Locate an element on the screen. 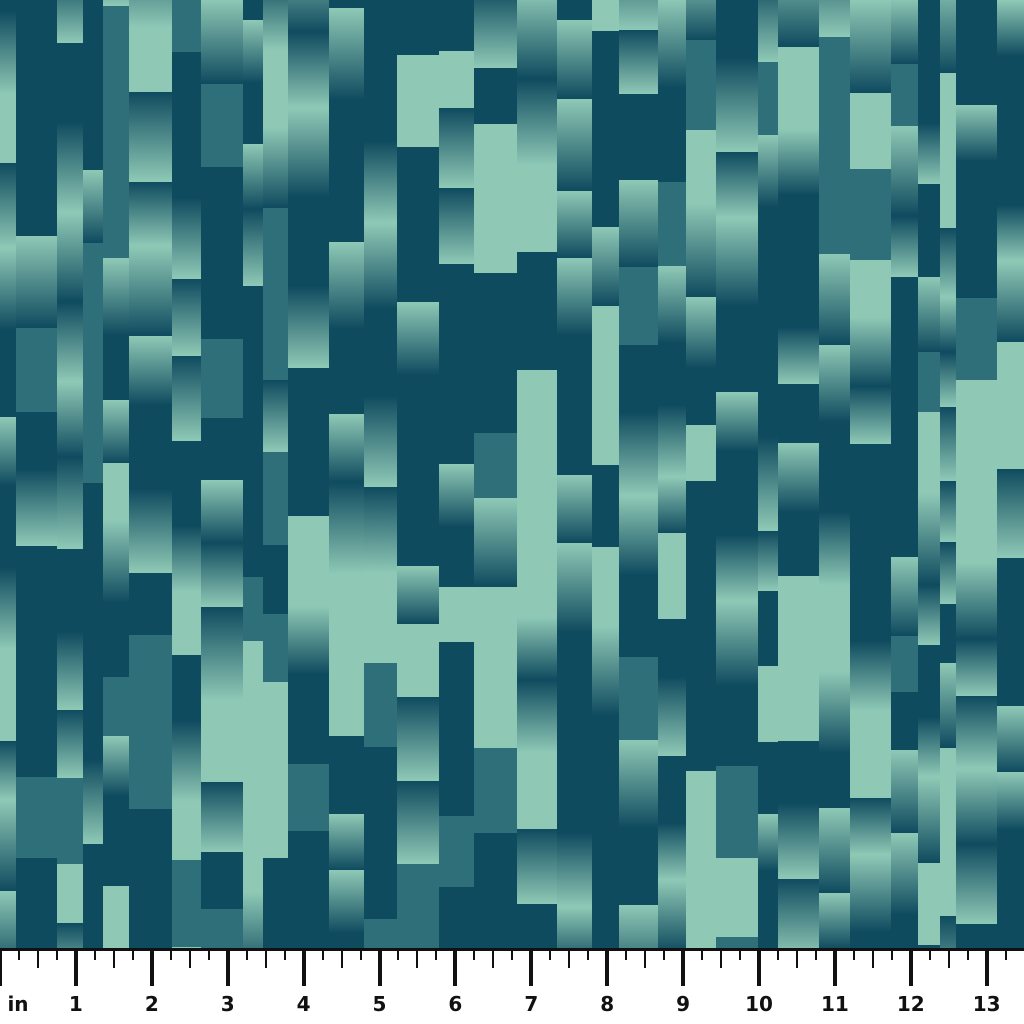 The image size is (1024, 1024). ruler-label: 1 is located at coordinates (75, 1004).